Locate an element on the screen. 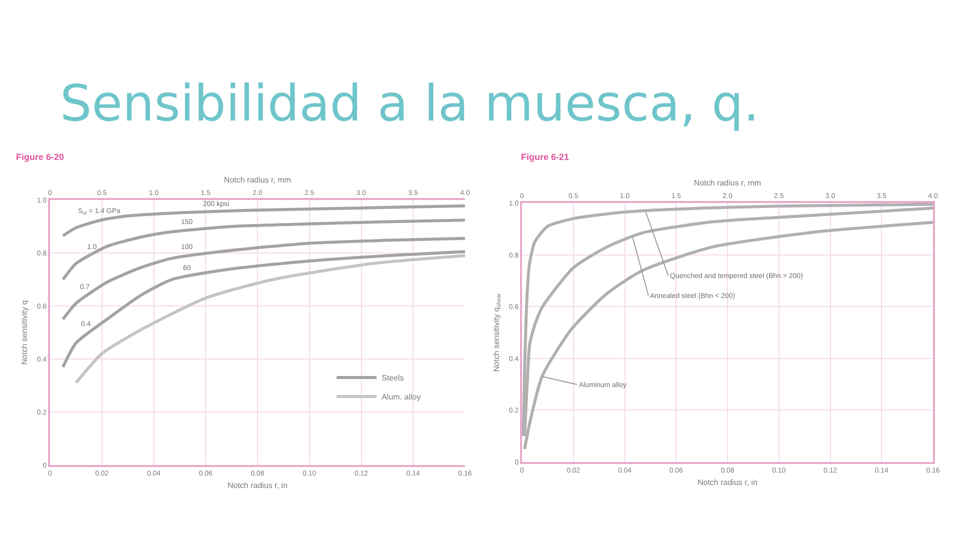 The height and width of the screenshot is (540, 960). chart-title: Sensibilidad a la muesca, q. is located at coordinates (410, 103).